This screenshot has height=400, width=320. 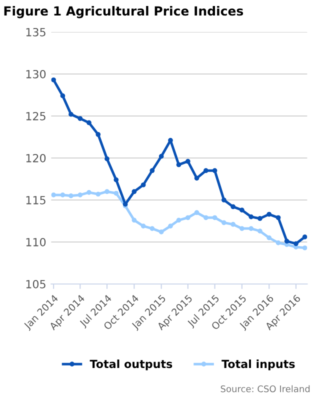 I want to click on chart-title: Figure 1 Agricultural Price Indices, so click(x=124, y=12).